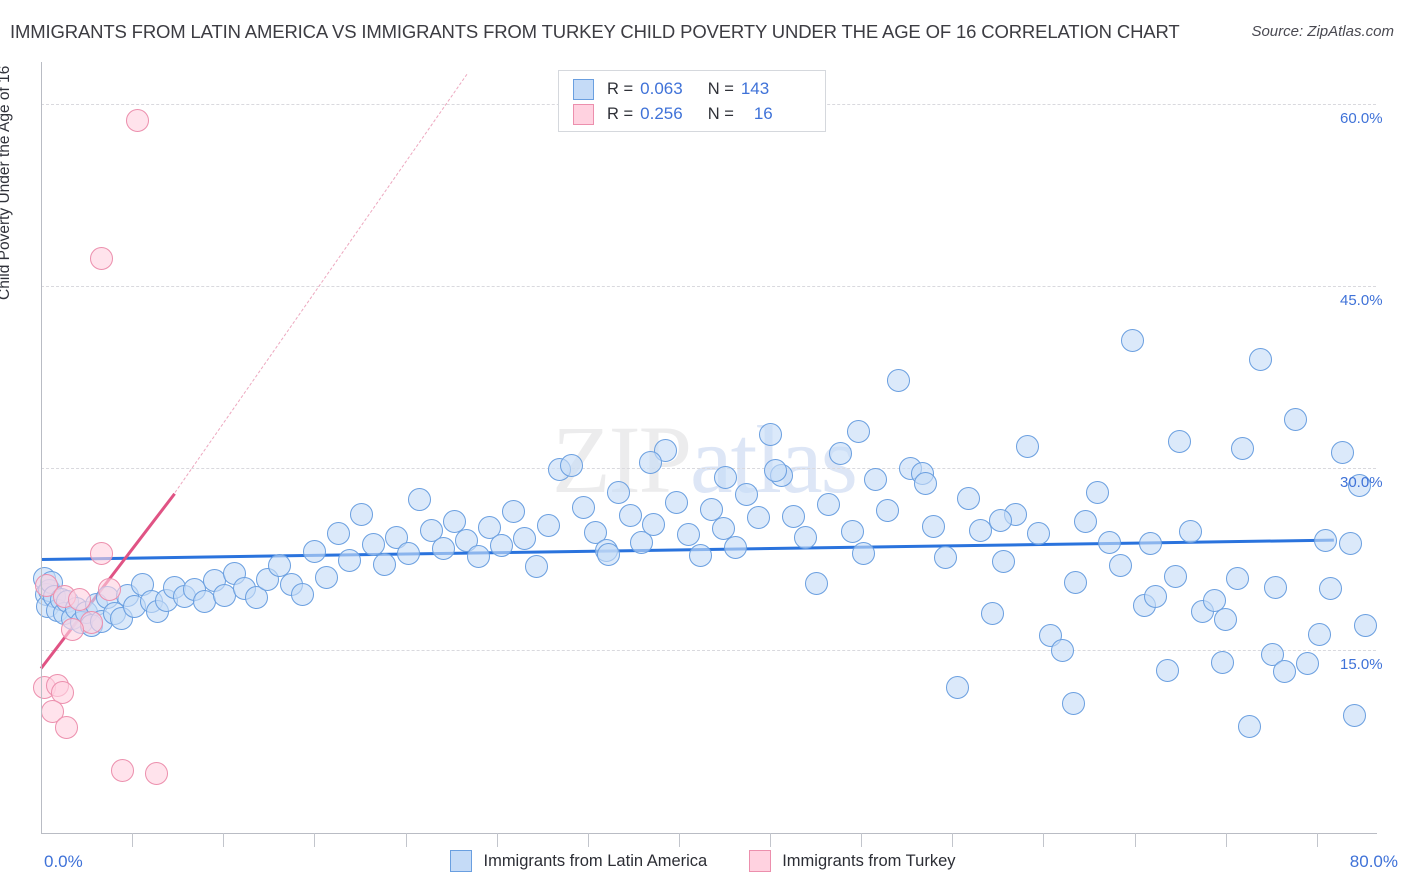 This screenshot has height=892, width=1406. Describe the element at coordinates (852, 861) in the screenshot. I see `legend-item-turkey: Immigrants from Turkey` at that location.